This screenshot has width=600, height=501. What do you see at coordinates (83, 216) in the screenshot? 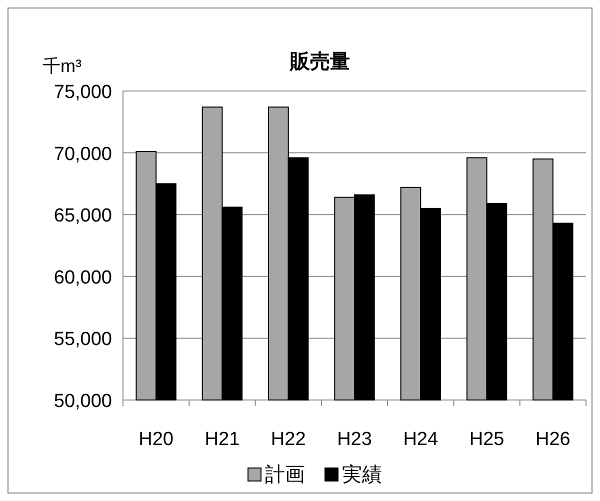
I see `y-tick-label: 65,000` at bounding box center [83, 216].